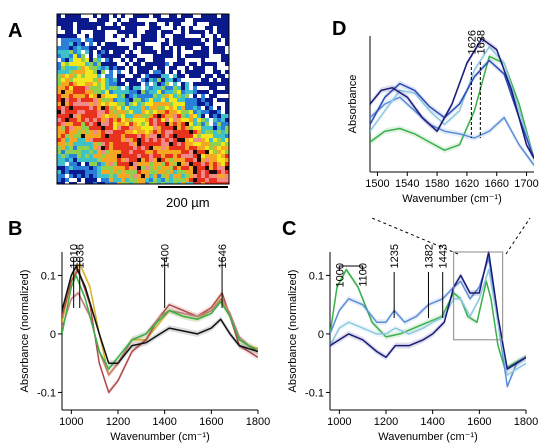  I want to click on panel-b-letter: B, so click(15, 229).